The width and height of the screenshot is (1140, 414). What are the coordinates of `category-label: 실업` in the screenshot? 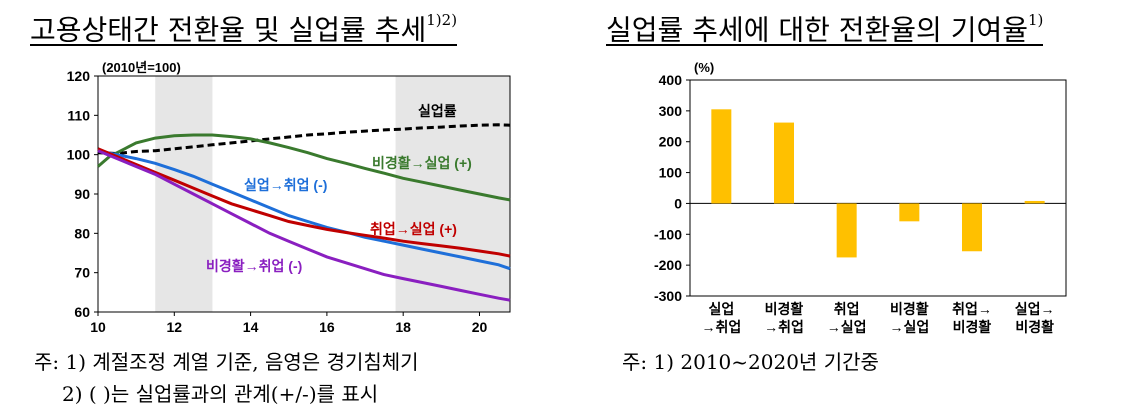 It's located at (721, 309).